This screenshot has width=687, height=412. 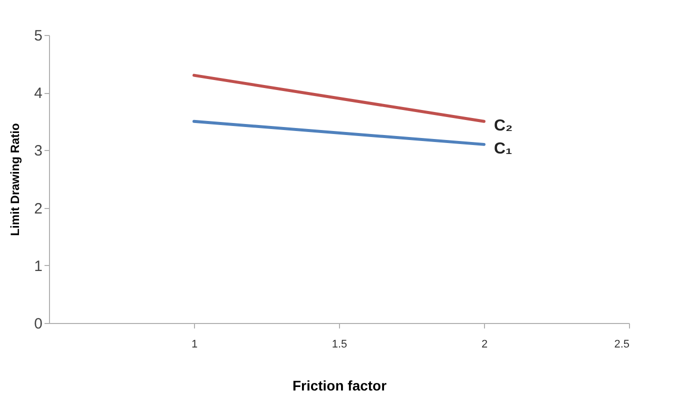 What do you see at coordinates (503, 125) in the screenshot?
I see `series-label: C₂` at bounding box center [503, 125].